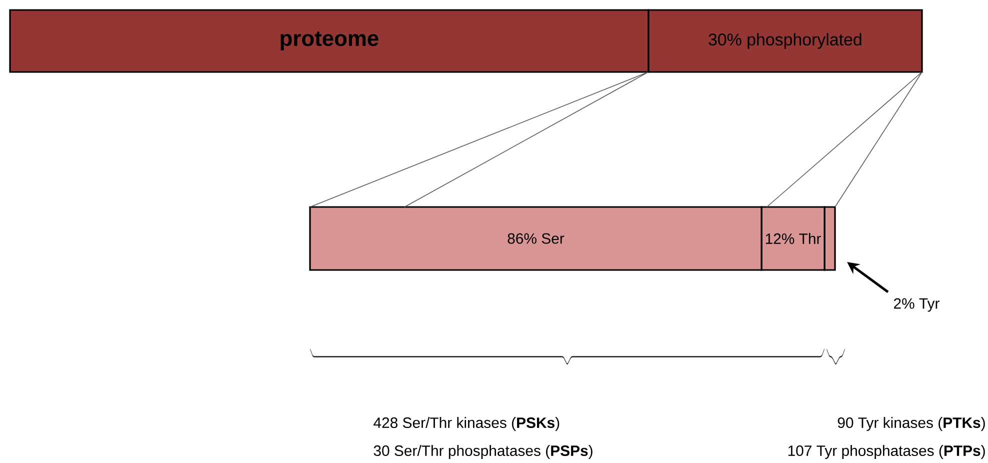  Describe the element at coordinates (785, 41) in the screenshot. I see `data-label: 30% phosphorylated` at that location.